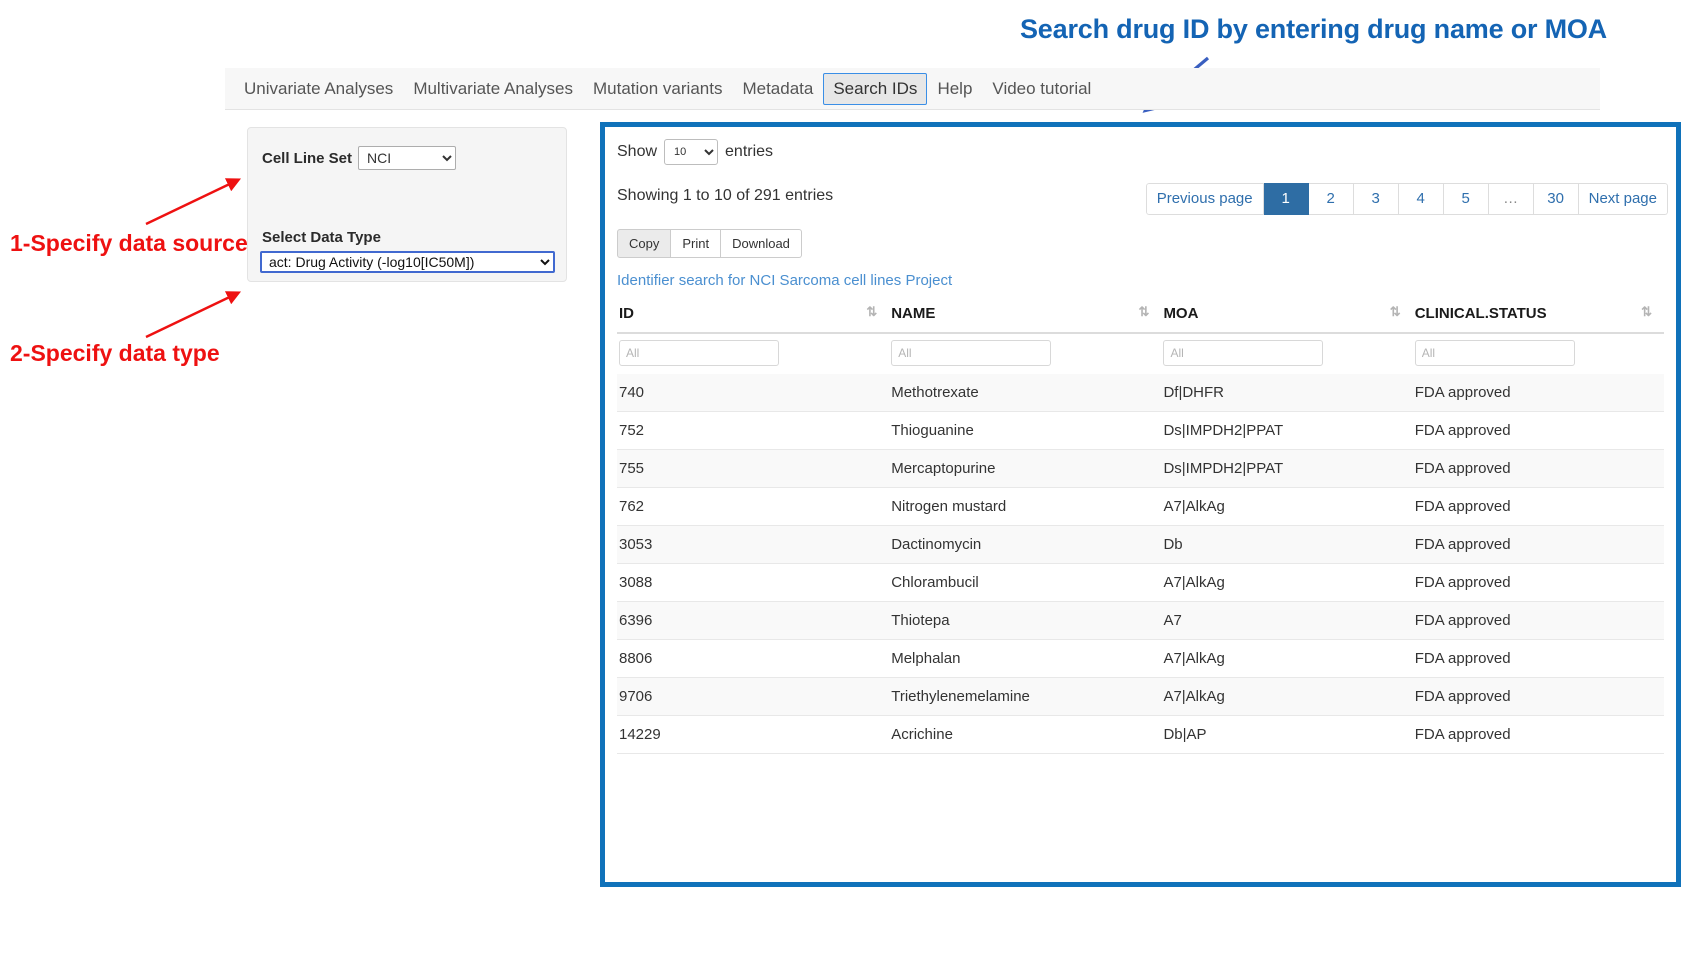  Describe the element at coordinates (753, 620) in the screenshot. I see `cell-id: 6396` at that location.